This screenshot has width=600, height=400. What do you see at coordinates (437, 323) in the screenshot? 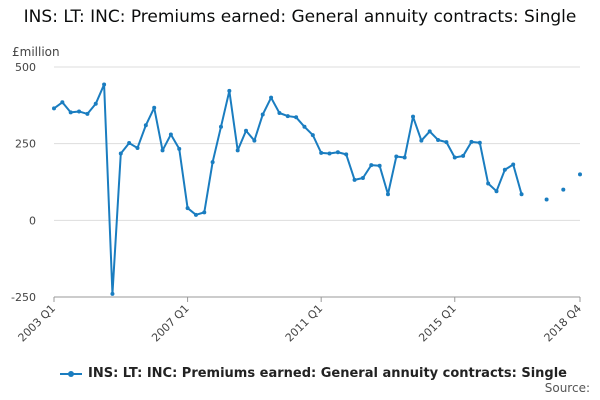
I see `x-tick-label: 2015 Q1` at bounding box center [437, 323].